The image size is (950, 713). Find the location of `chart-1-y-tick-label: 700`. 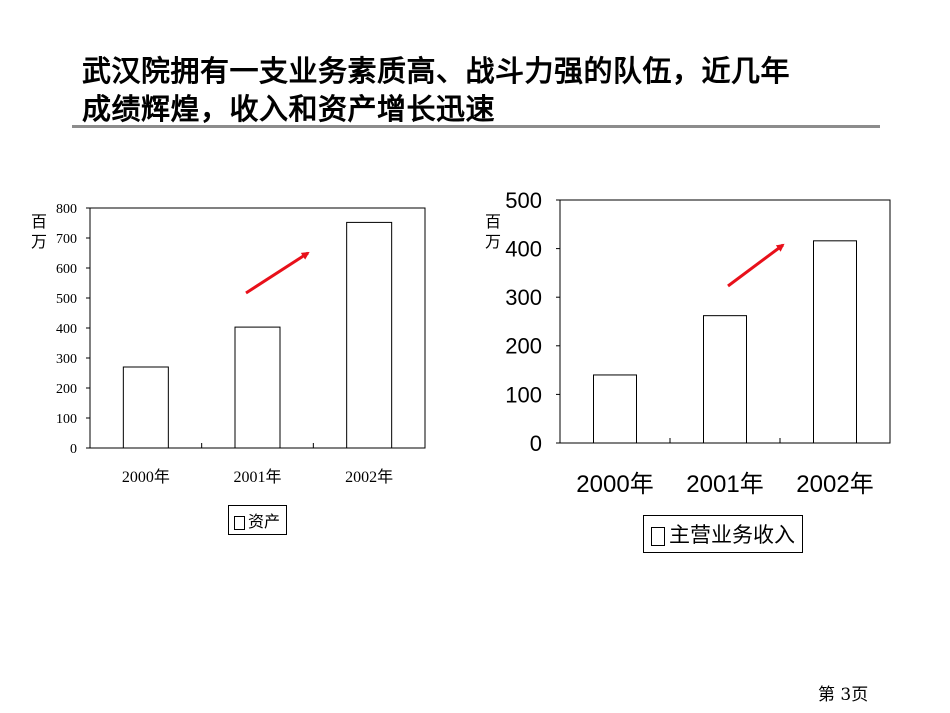

chart-1-y-tick-label: 700 is located at coordinates (66, 239).